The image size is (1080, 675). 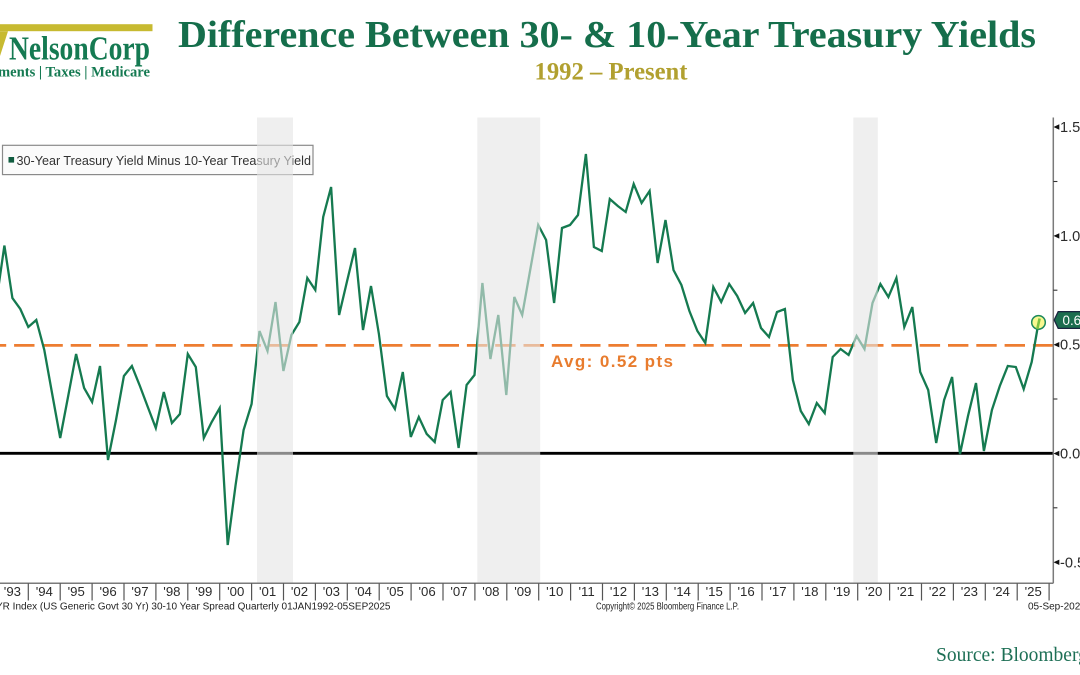 What do you see at coordinates (1071, 320) in the screenshot?
I see `svg-text: 0.63` at bounding box center [1071, 320].